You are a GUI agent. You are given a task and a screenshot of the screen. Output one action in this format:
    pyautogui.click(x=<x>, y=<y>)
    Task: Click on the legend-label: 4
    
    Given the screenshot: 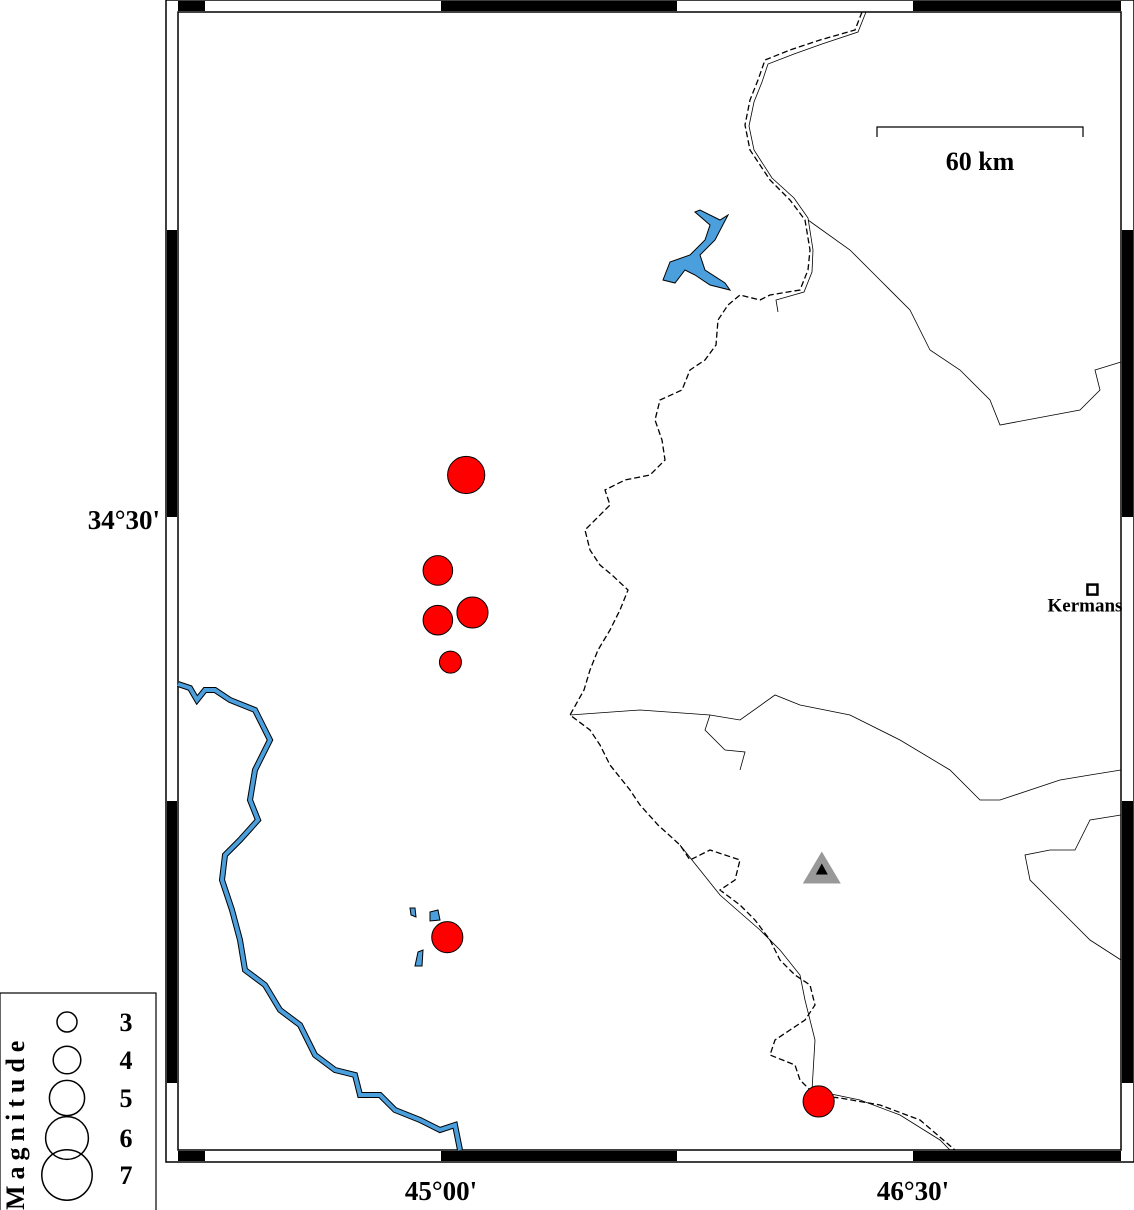 What is the action you would take?
    pyautogui.click(x=126, y=1060)
    